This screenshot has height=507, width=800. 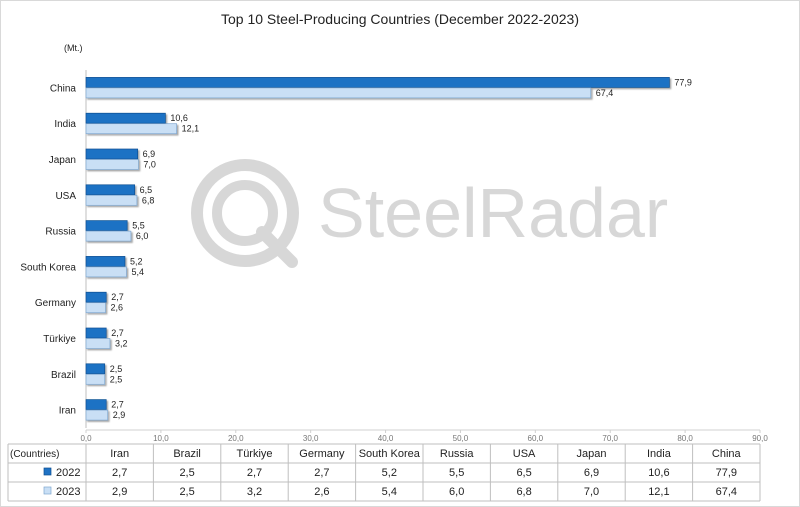 I want to click on bar-2023-germany, so click(x=95, y=308).